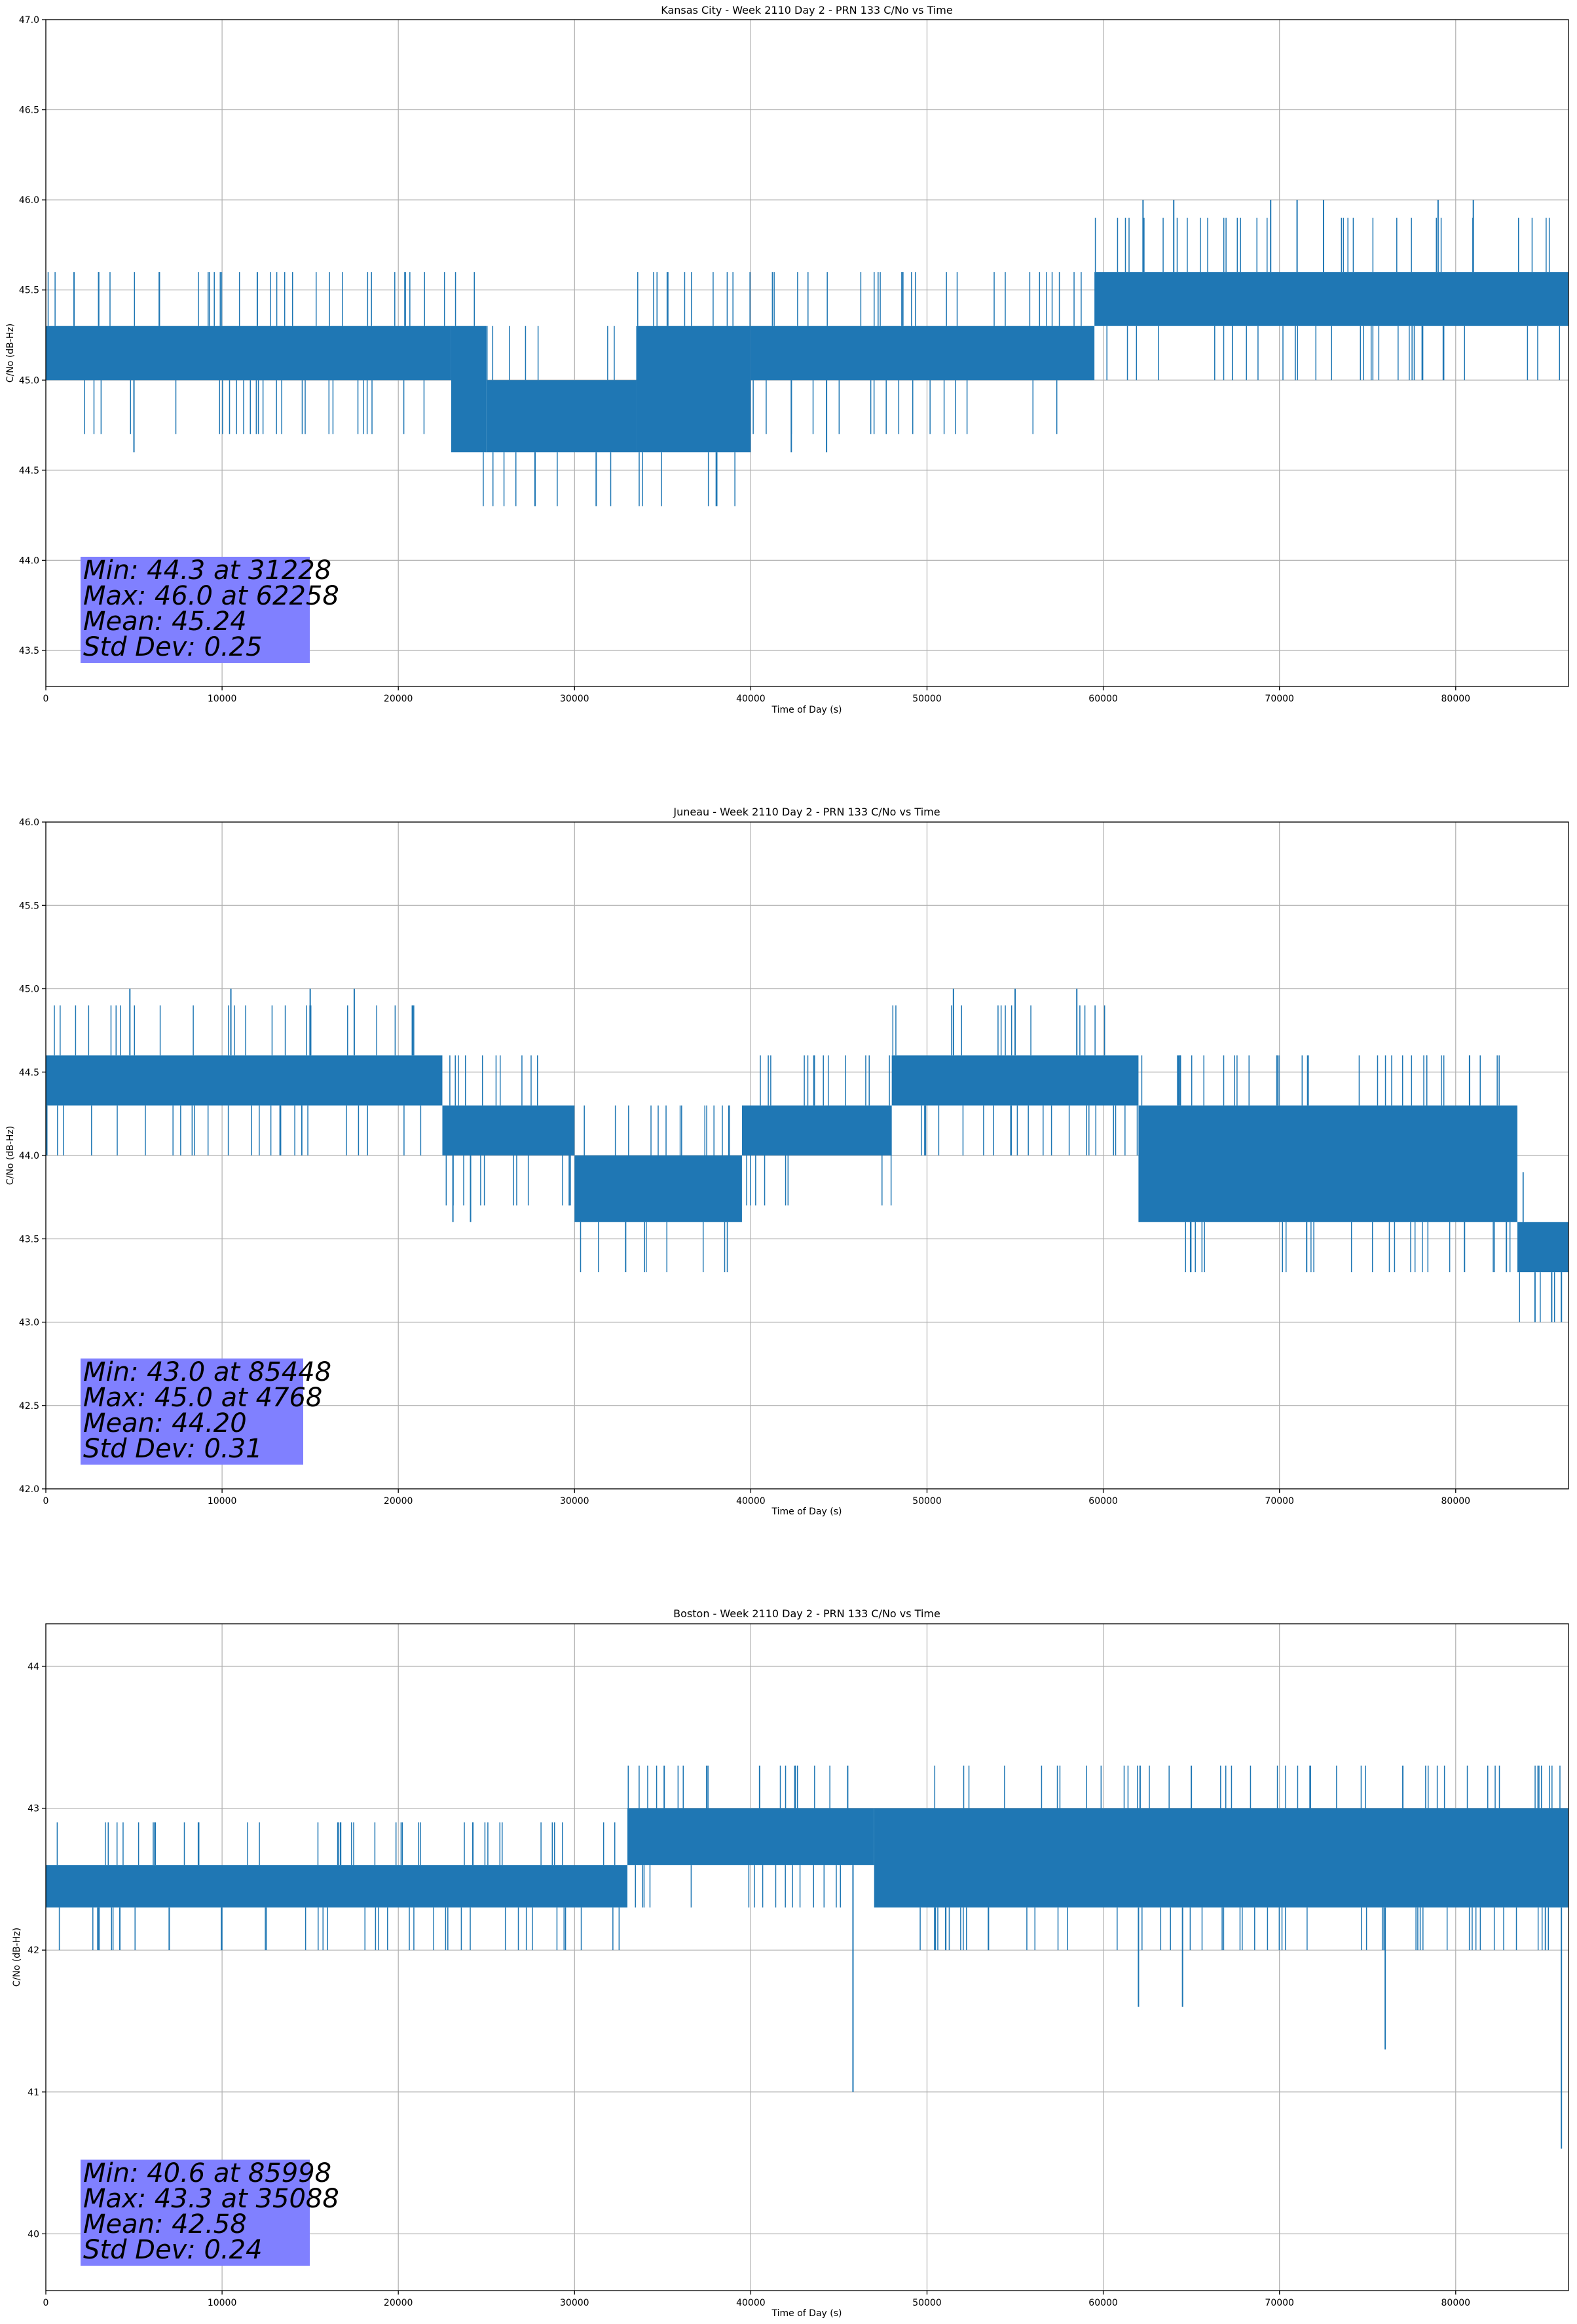 Image resolution: width=1577 pixels, height=2324 pixels. I want to click on stat-min: Min: 40.6 at 85998, so click(207, 2173).